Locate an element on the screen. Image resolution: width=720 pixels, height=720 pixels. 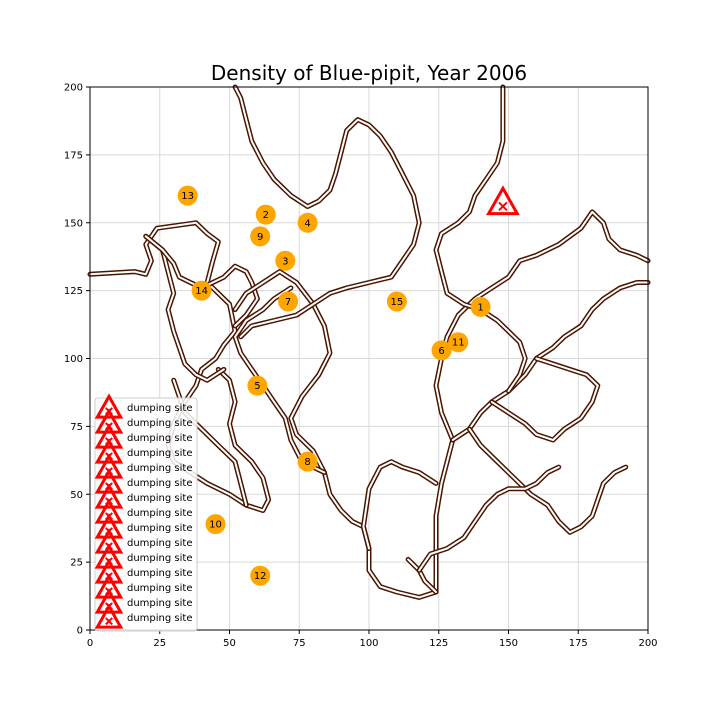
observation-site-marker: 8 is located at coordinates (307, 461).